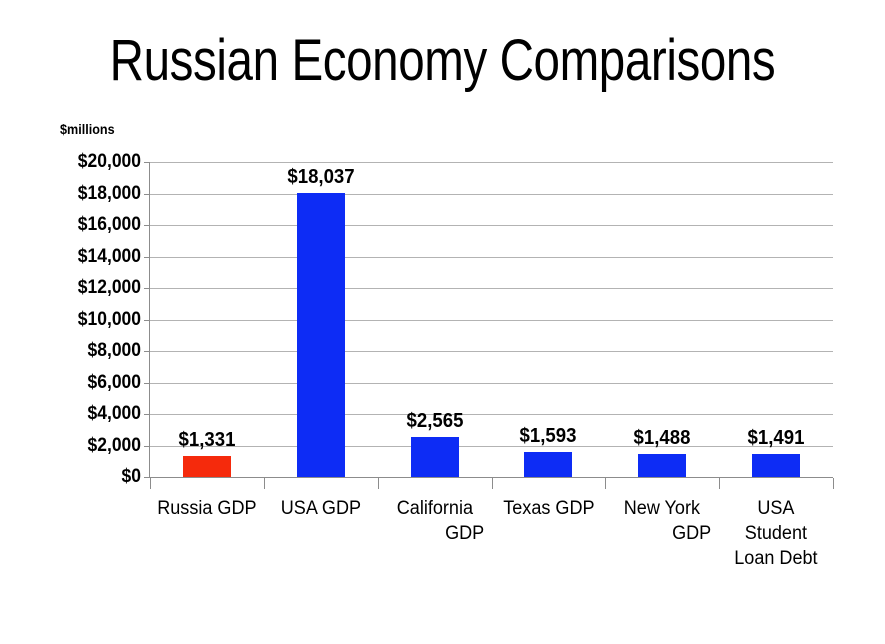 The height and width of the screenshot is (644, 885). I want to click on chart-title: Russian Economy Comparisons, so click(442, 60).